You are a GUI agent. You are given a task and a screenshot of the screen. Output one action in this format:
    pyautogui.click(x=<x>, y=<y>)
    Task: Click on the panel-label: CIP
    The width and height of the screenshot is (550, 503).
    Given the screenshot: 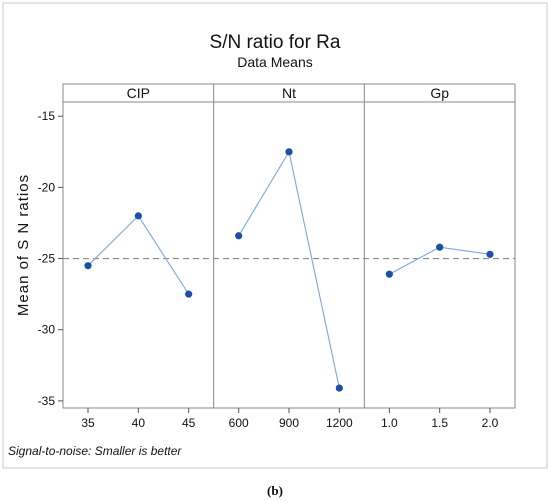 What is the action you would take?
    pyautogui.click(x=138, y=93)
    